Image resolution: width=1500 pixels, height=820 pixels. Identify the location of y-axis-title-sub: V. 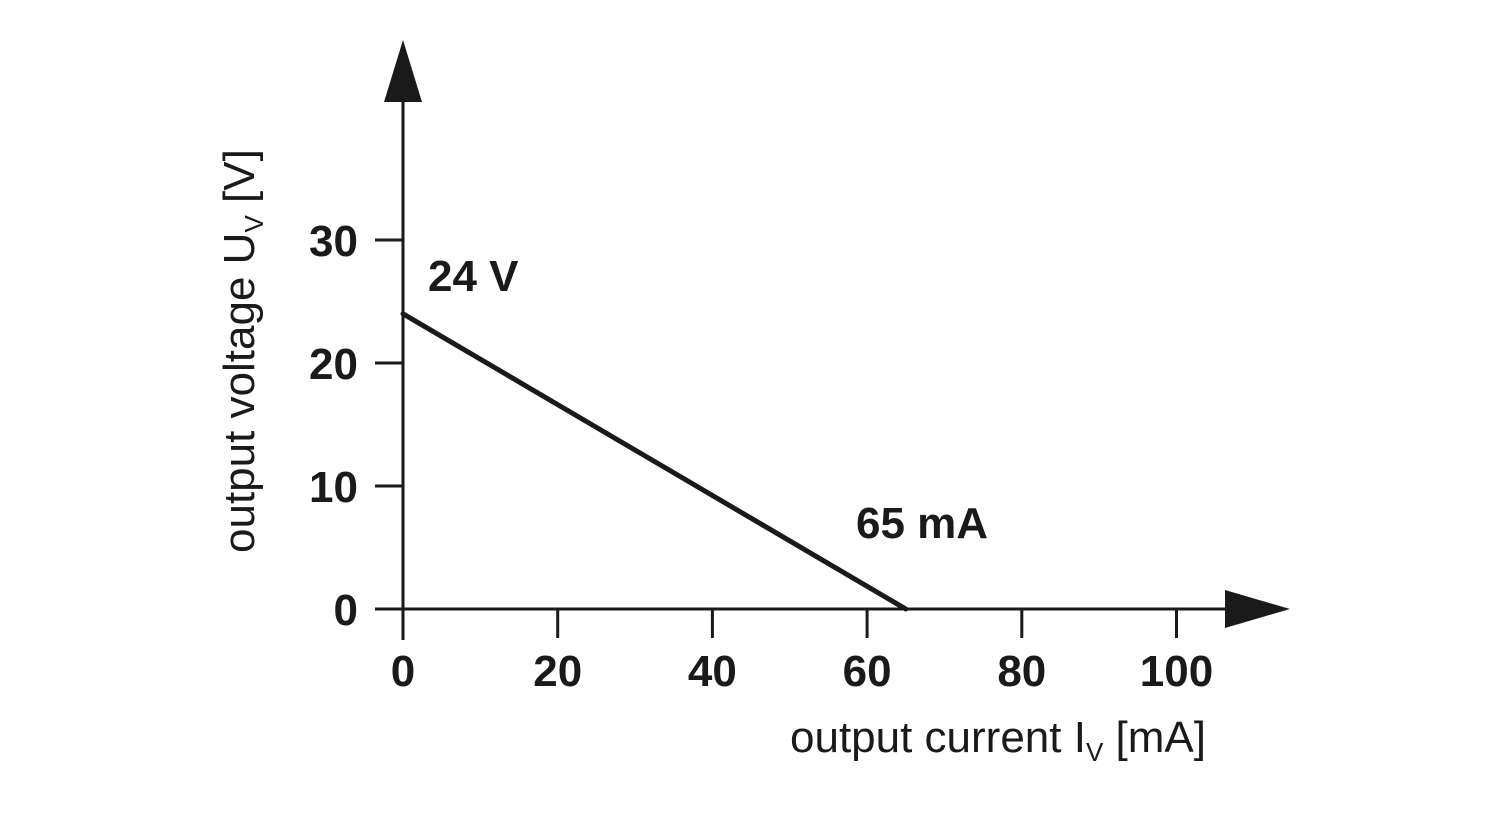
(254, 224).